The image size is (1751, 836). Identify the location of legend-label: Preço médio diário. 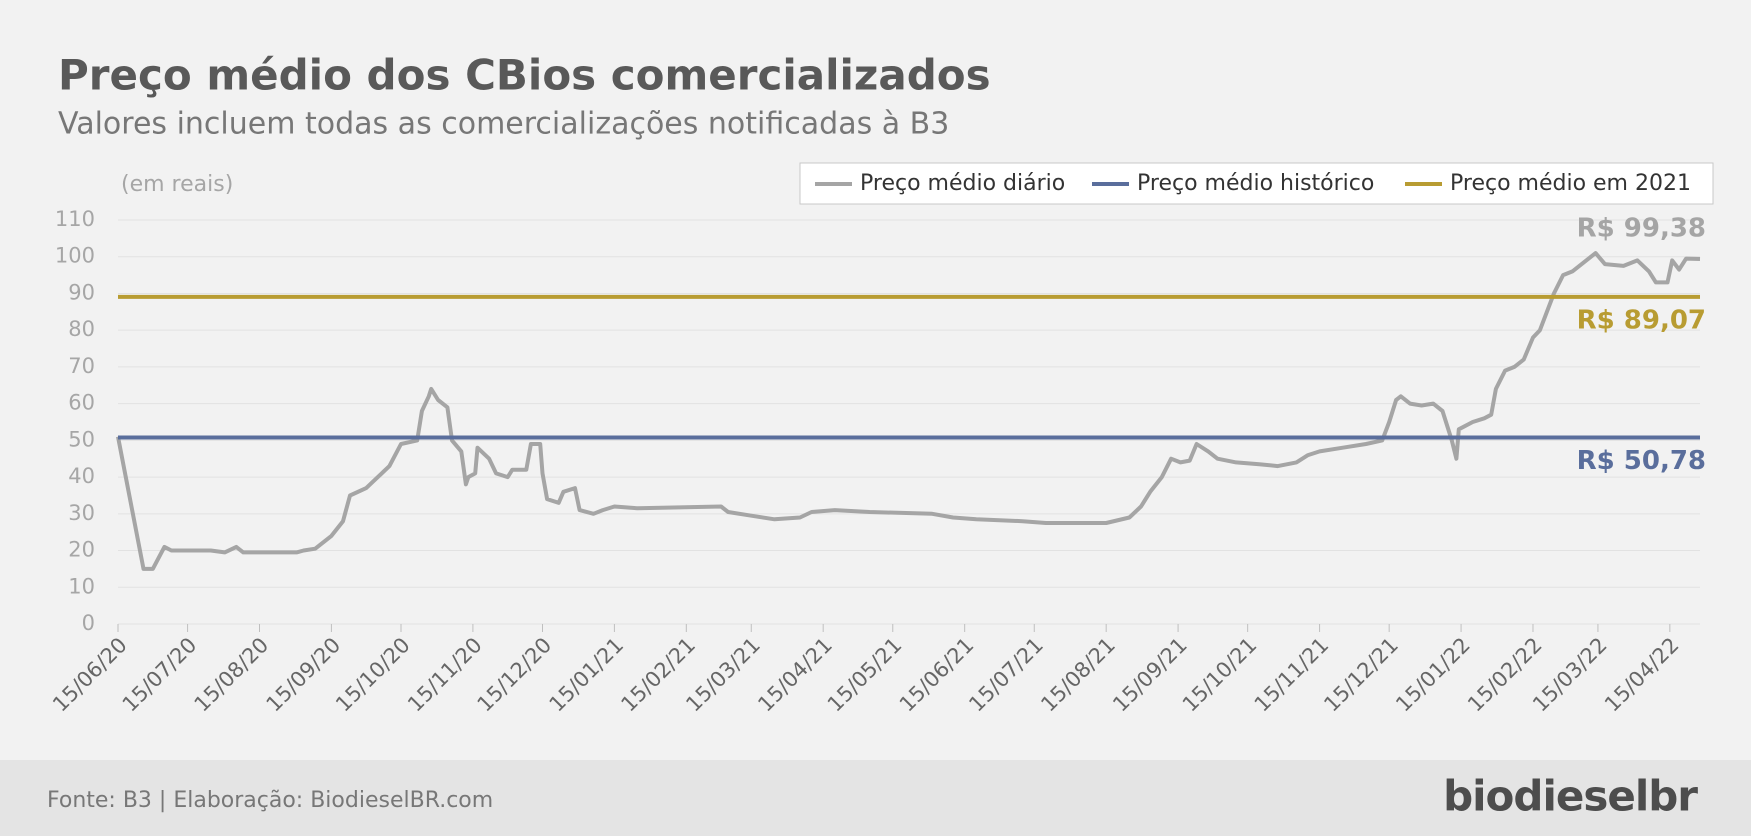
(962, 183).